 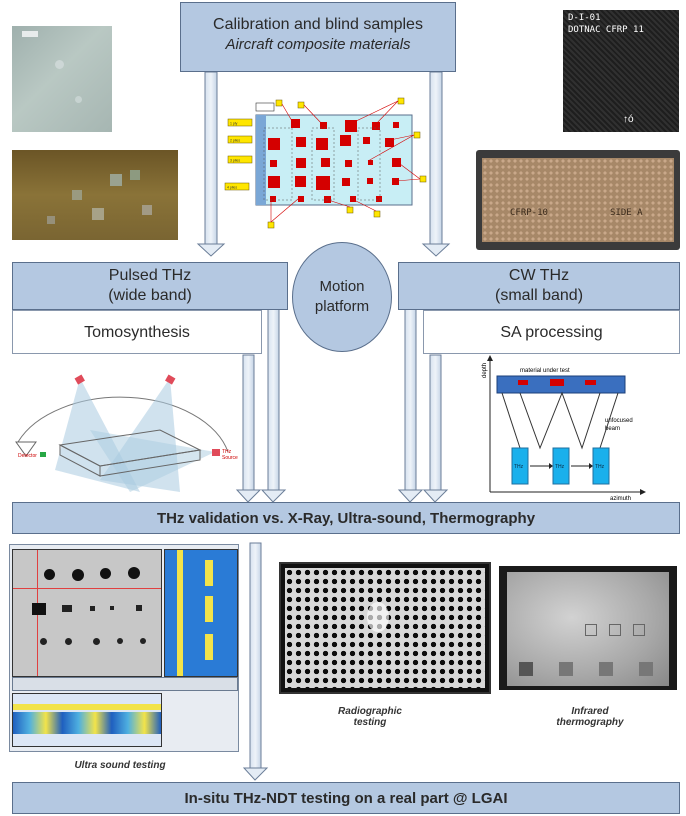 I want to click on arrow-validation-to-insitu, so click(x=255, y=661).